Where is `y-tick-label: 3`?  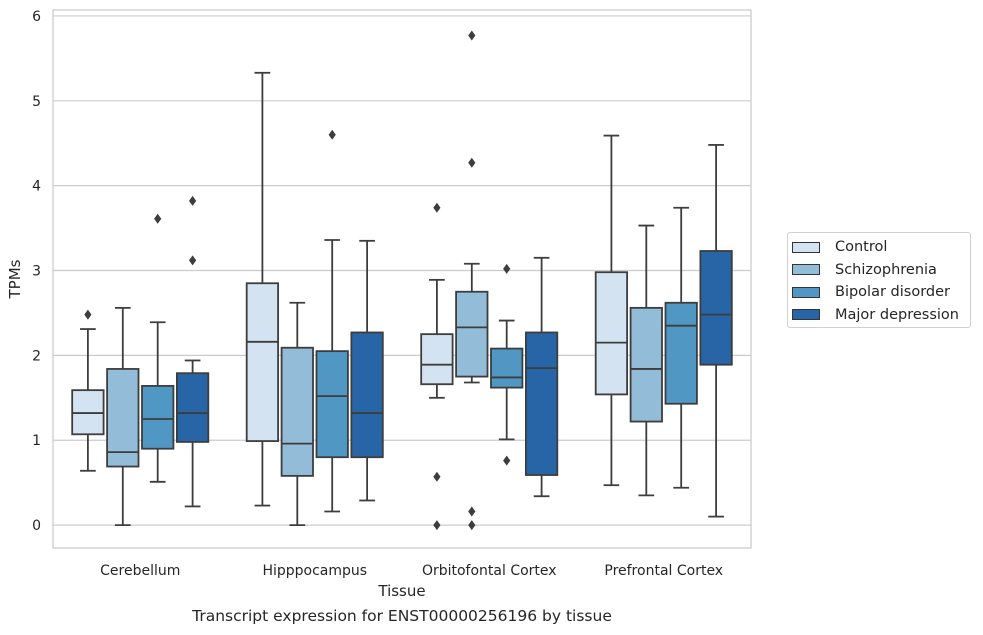 y-tick-label: 3 is located at coordinates (36, 272).